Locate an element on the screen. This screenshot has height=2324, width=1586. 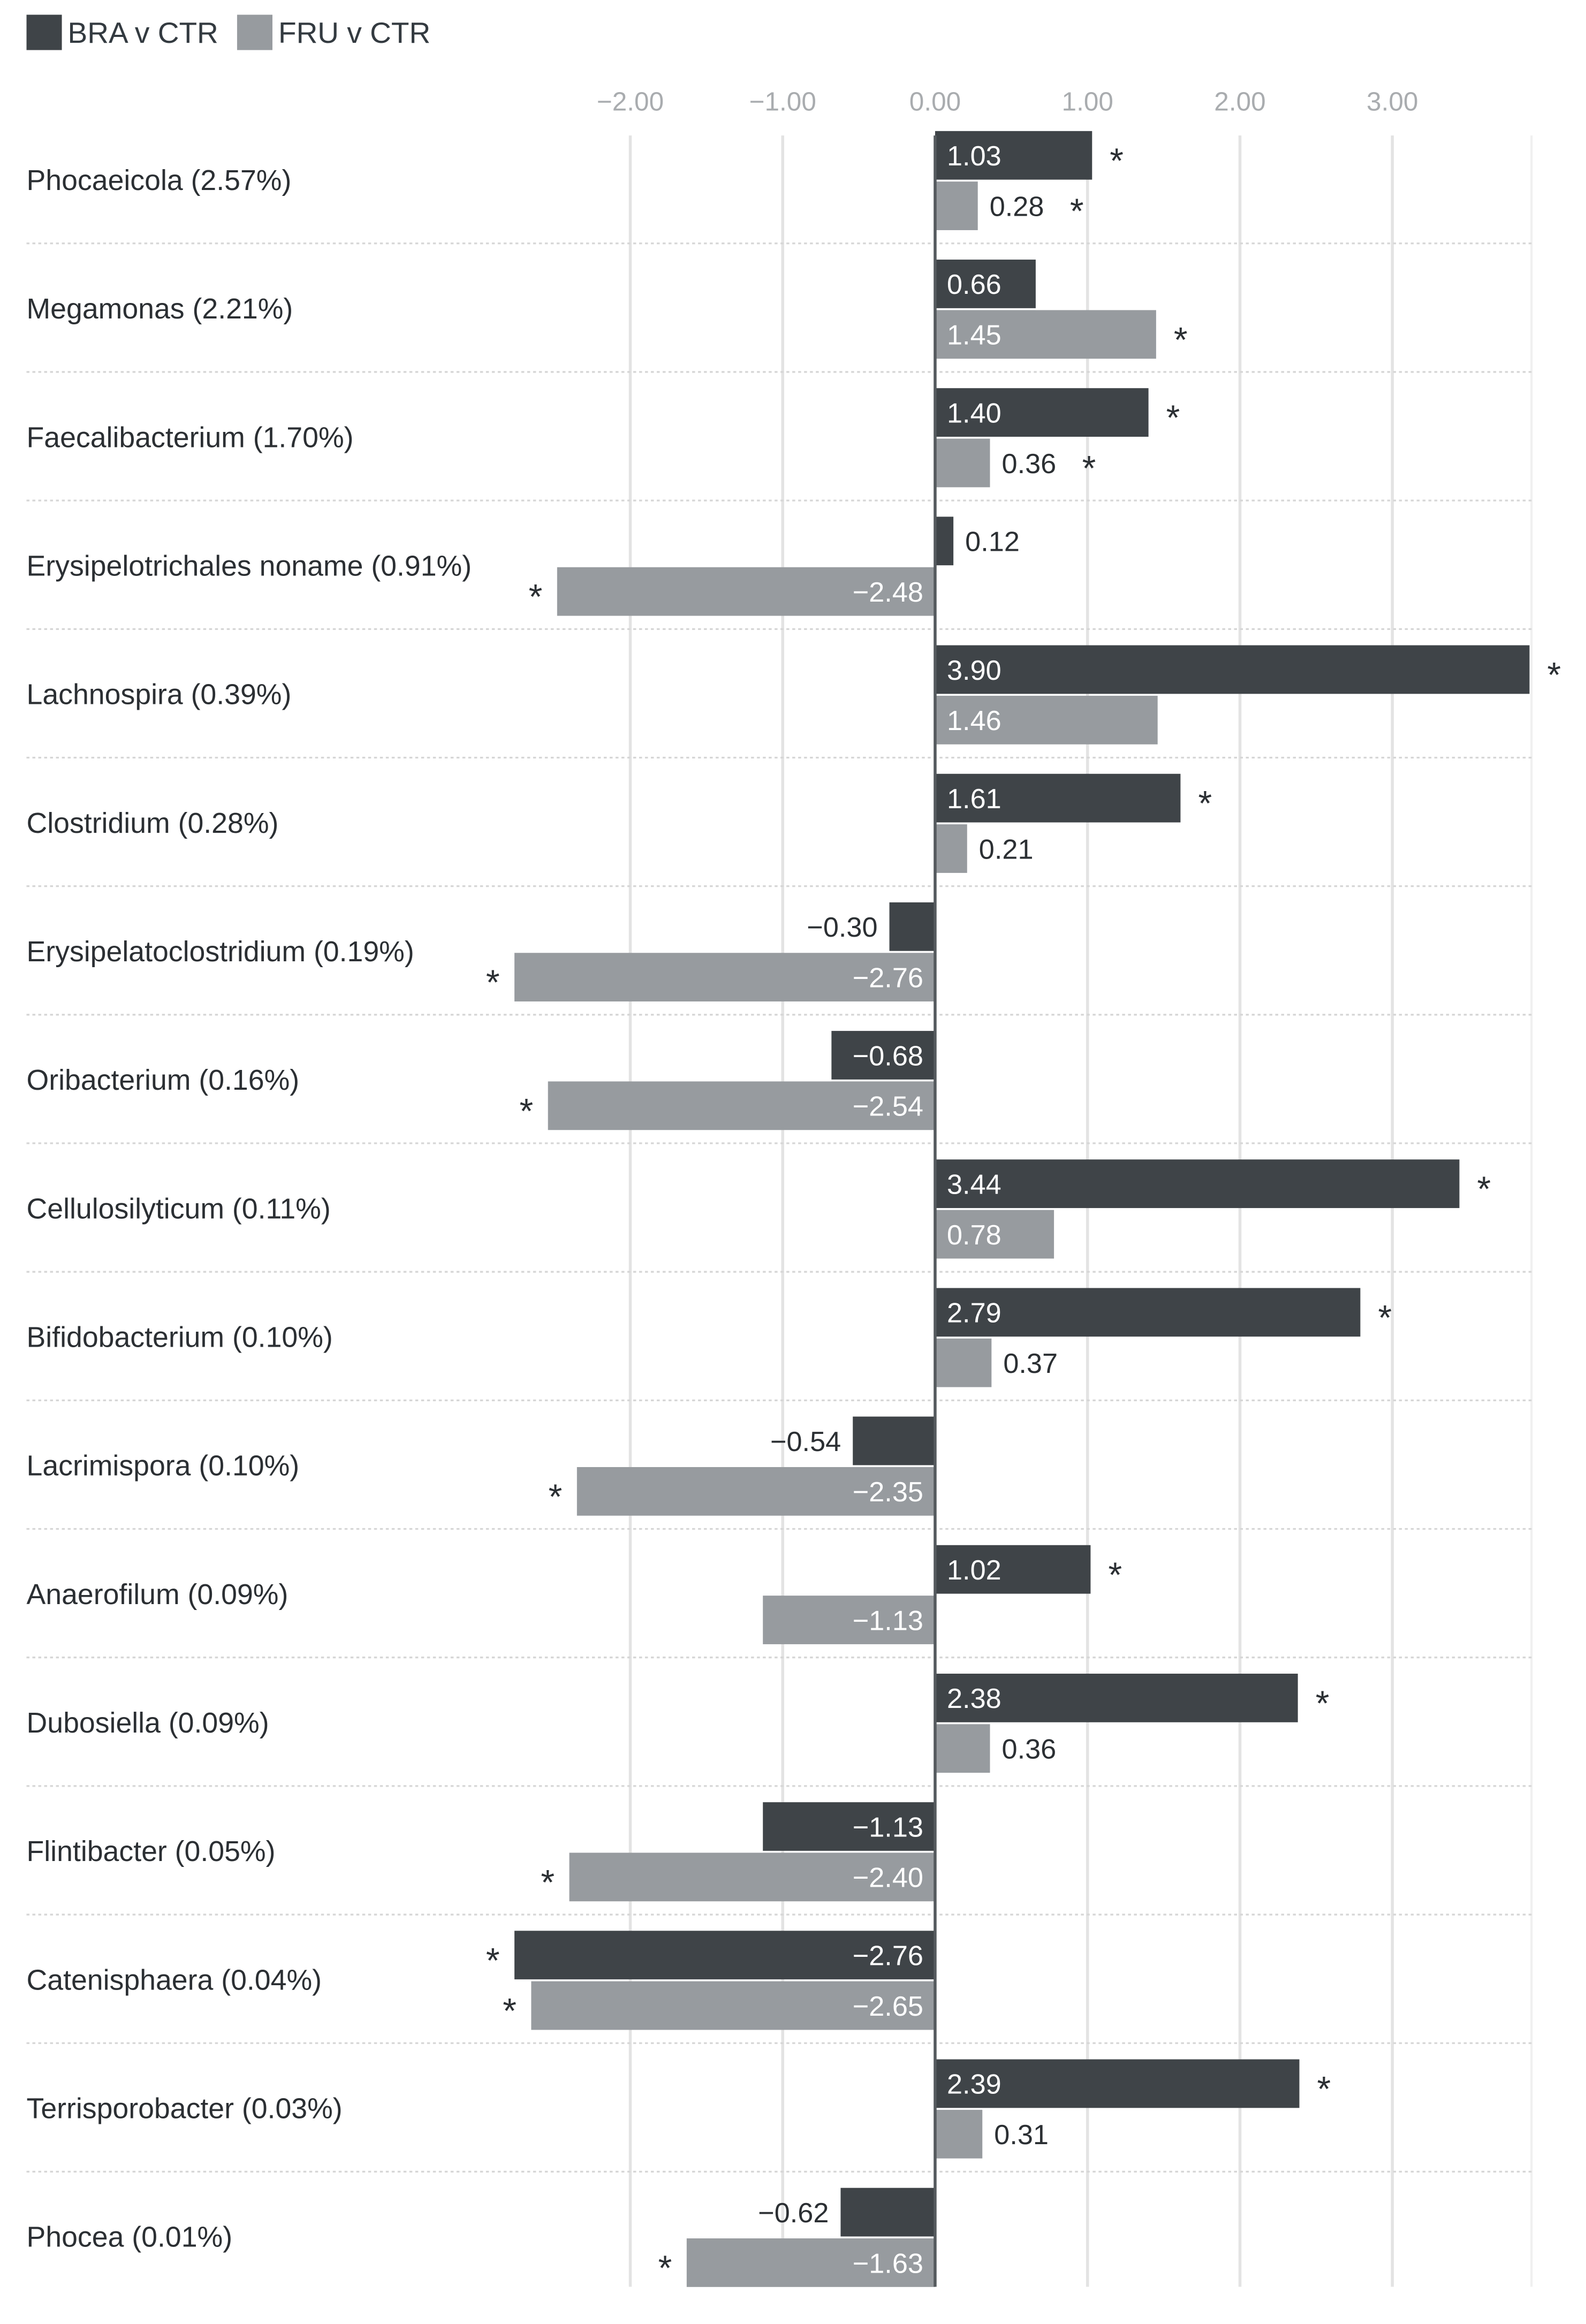
x-tick-label-1: −1.00 is located at coordinates (782, 102).